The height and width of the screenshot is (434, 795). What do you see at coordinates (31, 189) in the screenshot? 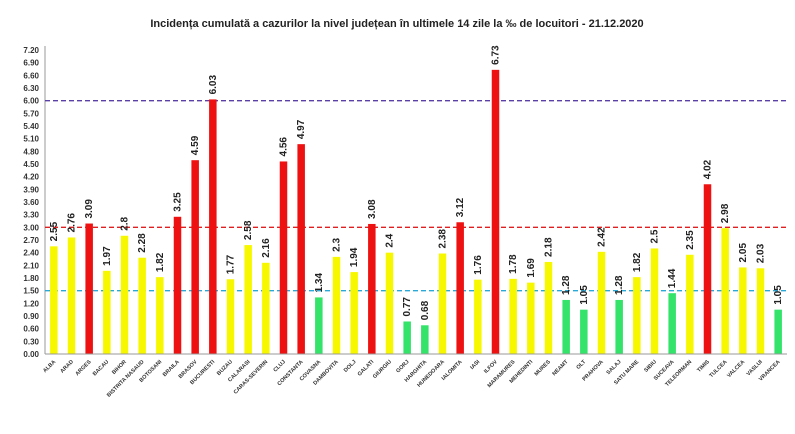
I see `y-tick-label: 3.90` at bounding box center [31, 189].